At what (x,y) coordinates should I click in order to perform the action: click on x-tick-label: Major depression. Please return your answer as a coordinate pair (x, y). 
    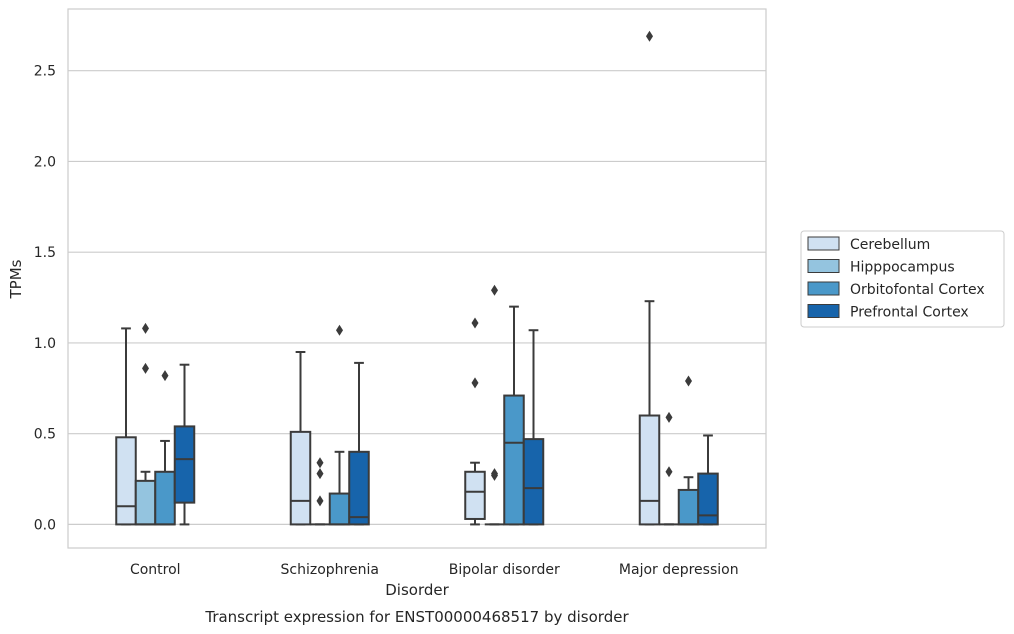
    Looking at the image, I should click on (679, 570).